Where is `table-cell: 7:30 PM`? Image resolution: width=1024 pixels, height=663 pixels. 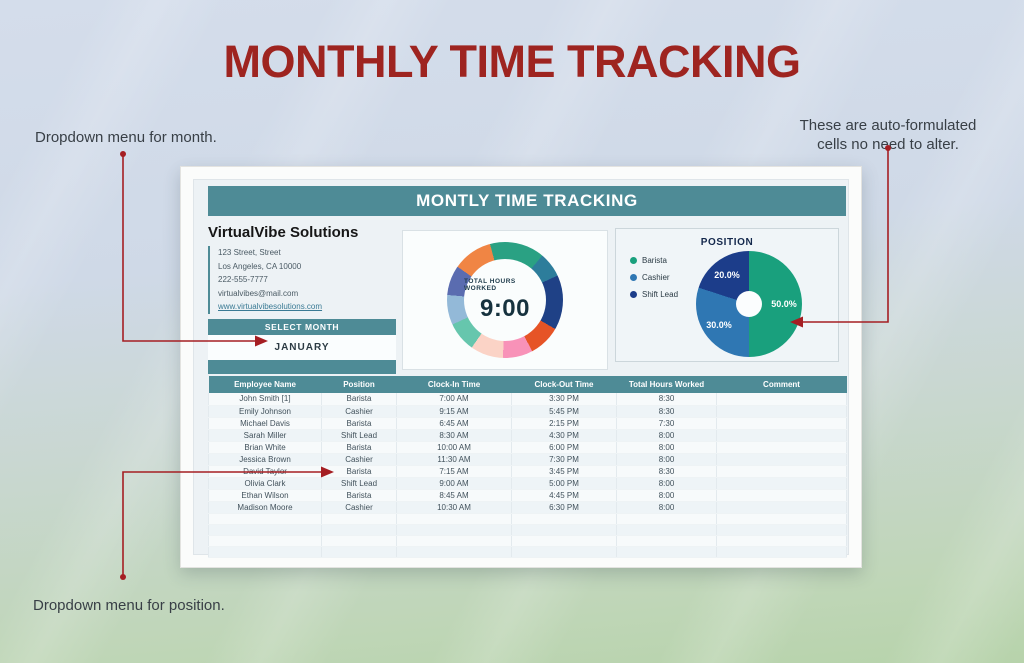 table-cell: 7:30 PM is located at coordinates (564, 459).